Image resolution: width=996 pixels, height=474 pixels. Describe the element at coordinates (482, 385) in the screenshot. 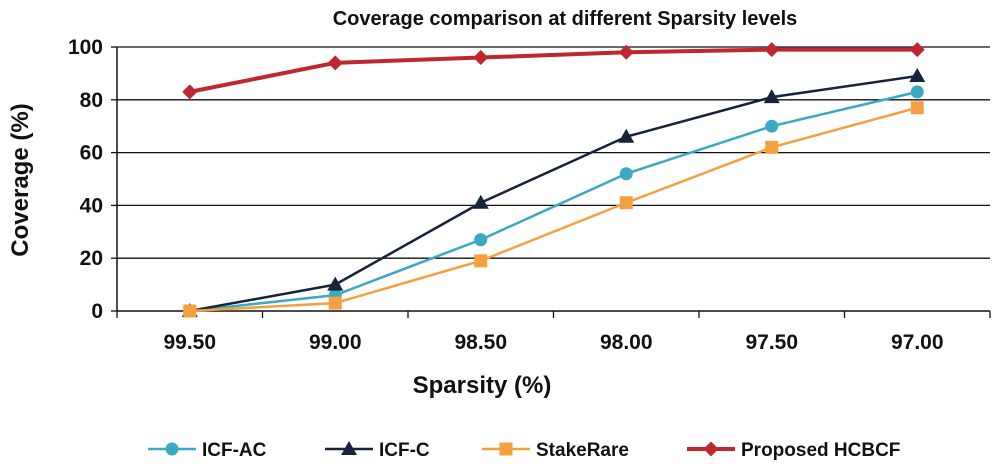

I see `x-axis-label: Sparsity (%)` at that location.